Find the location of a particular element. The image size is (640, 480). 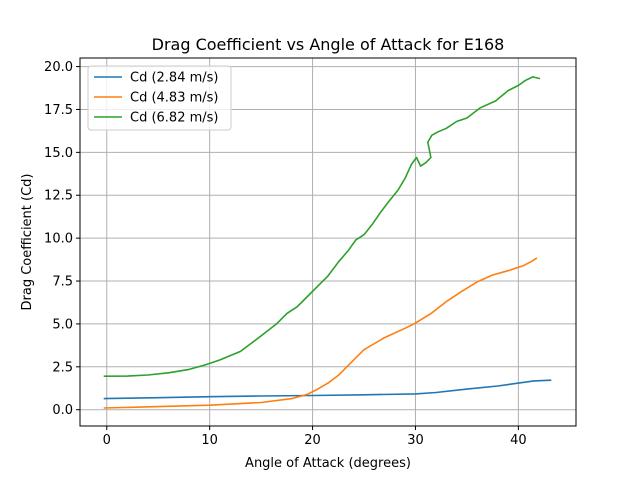

y-tick-label: 12.5 is located at coordinates (58, 196).